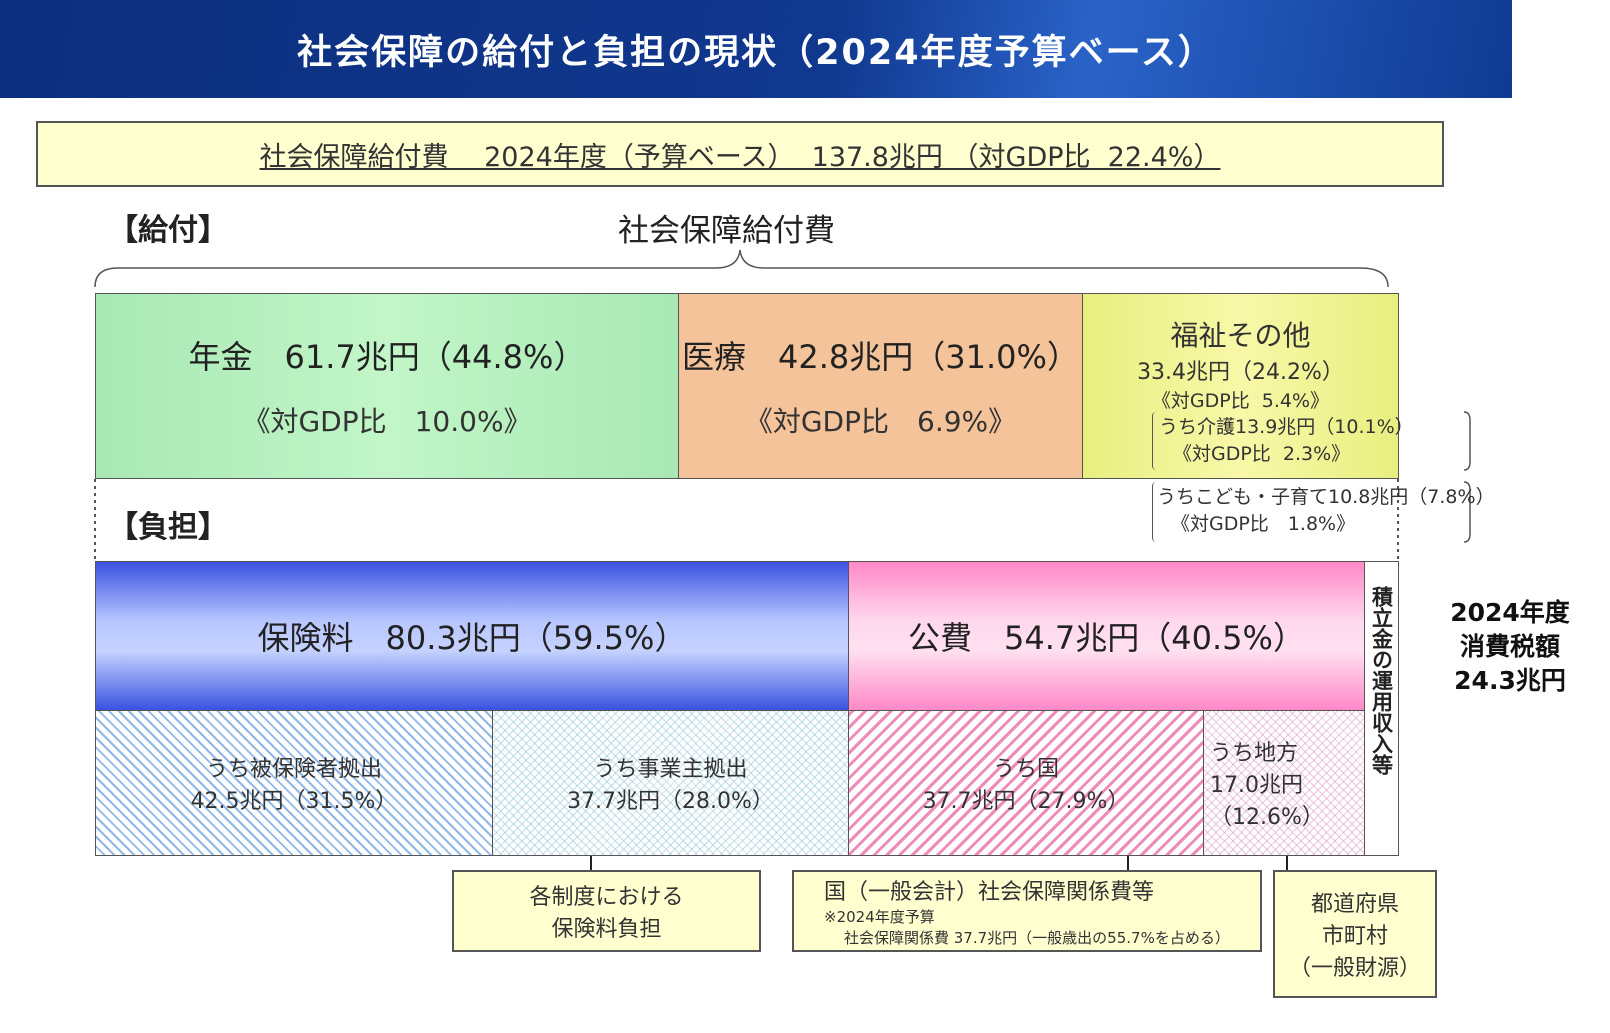 This screenshot has width=1610, height=1033. I want to click on premium-note-line1: 各制度における, so click(606, 897).